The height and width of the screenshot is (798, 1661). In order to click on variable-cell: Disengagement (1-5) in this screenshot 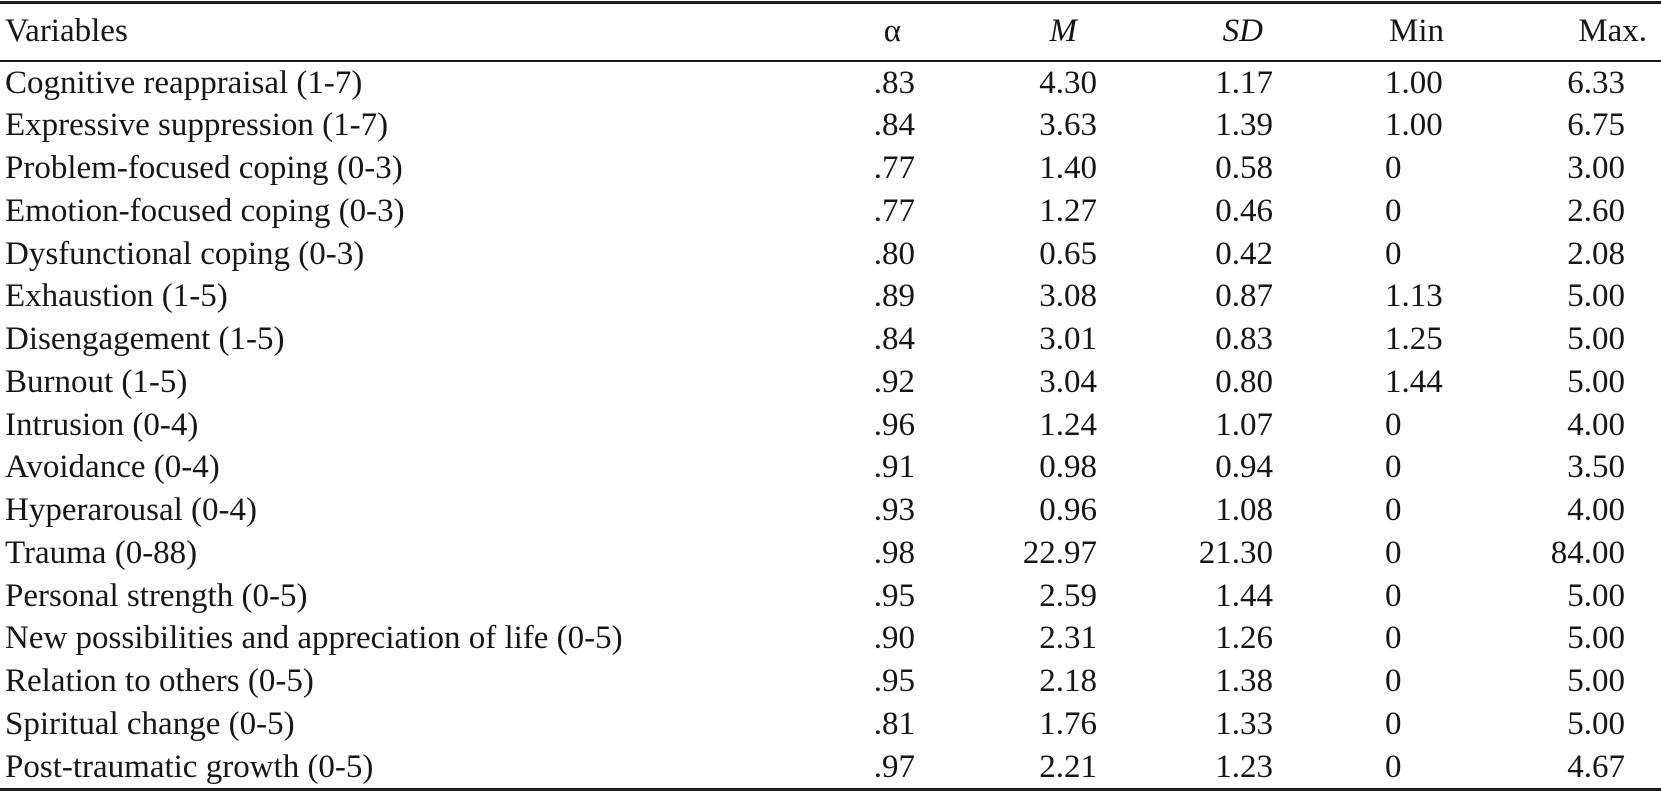, I will do `click(145, 339)`.